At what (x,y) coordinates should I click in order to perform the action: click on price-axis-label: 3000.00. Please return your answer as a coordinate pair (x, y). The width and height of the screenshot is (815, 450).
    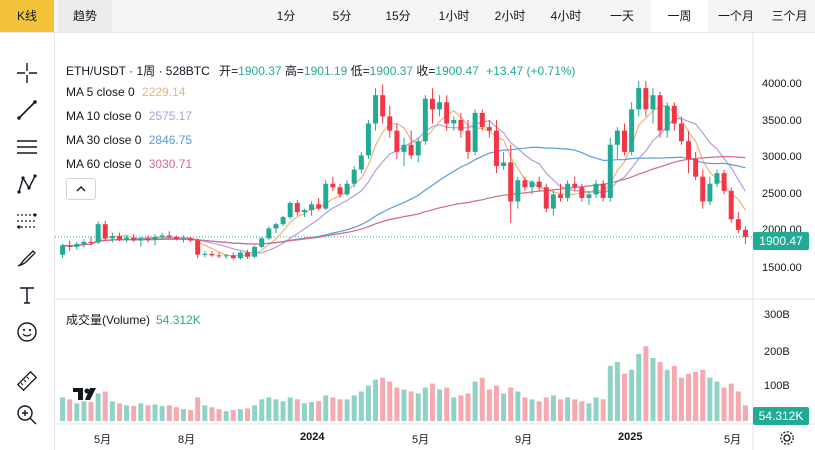
    Looking at the image, I should click on (782, 157).